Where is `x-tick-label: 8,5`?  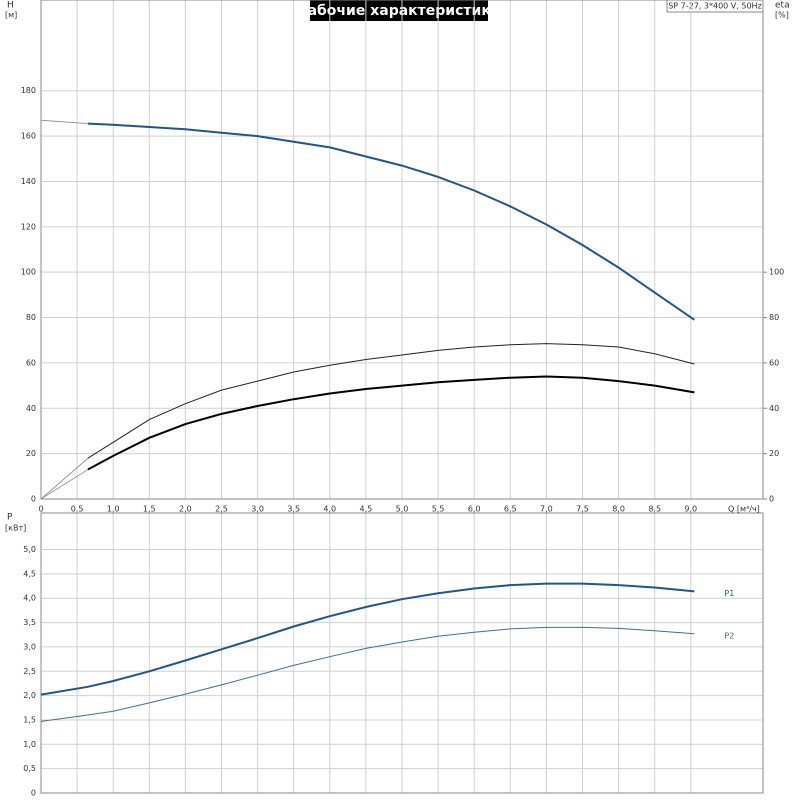
x-tick-label: 8,5 is located at coordinates (654, 509).